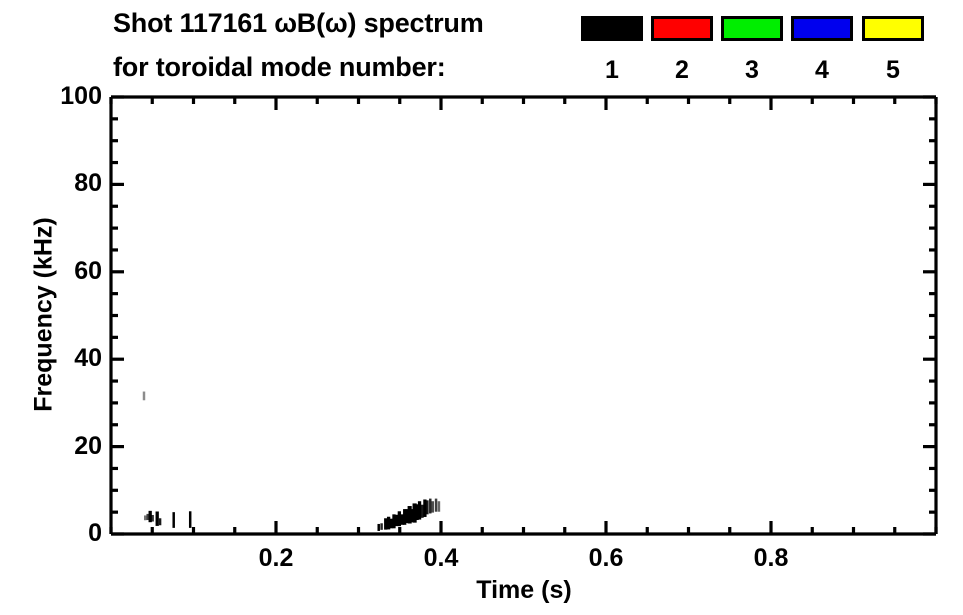 This screenshot has width=963, height=615. What do you see at coordinates (59, 307) in the screenshot?
I see `y-tick-label-group: 0 20 40 60 80 100` at bounding box center [59, 307].